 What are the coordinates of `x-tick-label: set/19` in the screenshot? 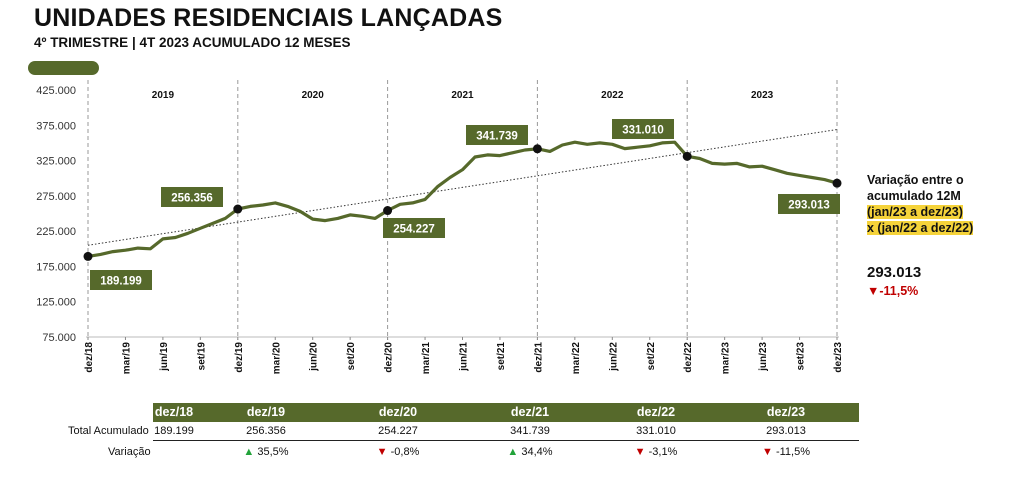 It's located at (201, 356).